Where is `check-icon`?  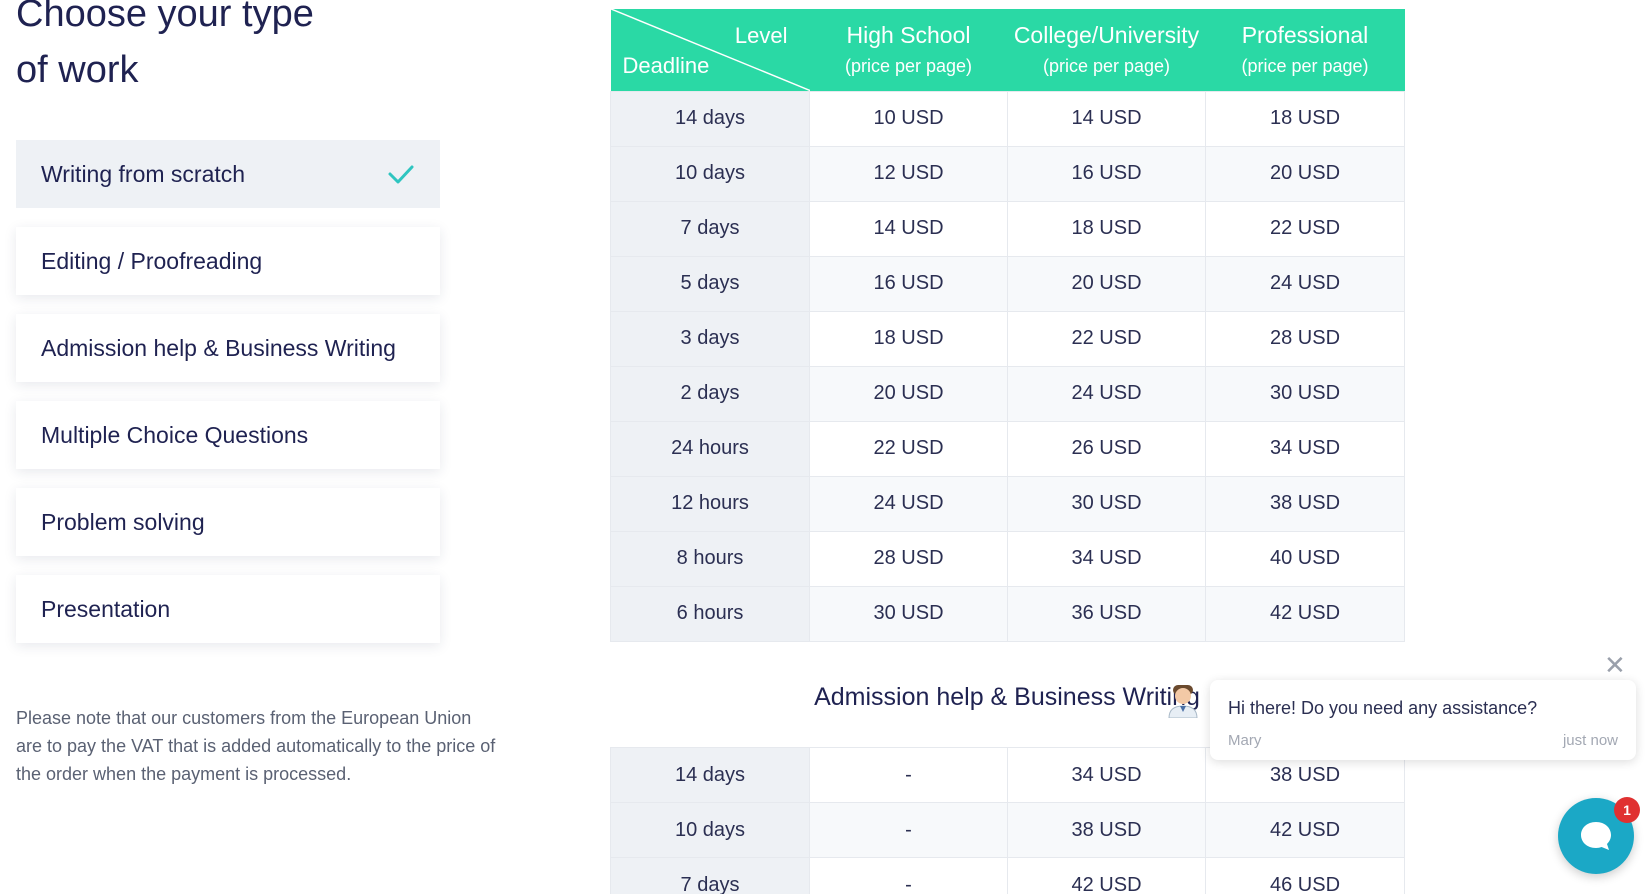 check-icon is located at coordinates (401, 174).